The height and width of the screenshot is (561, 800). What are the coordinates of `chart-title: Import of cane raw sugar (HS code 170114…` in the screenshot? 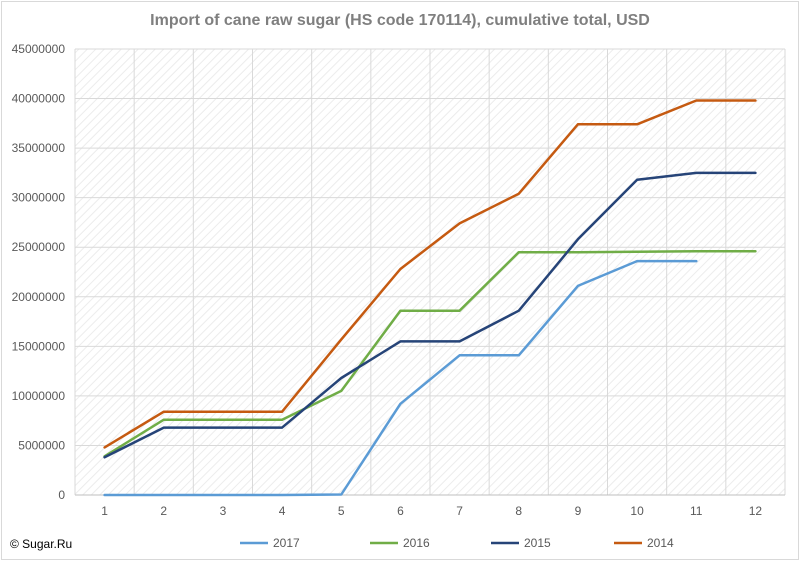 It's located at (400, 20).